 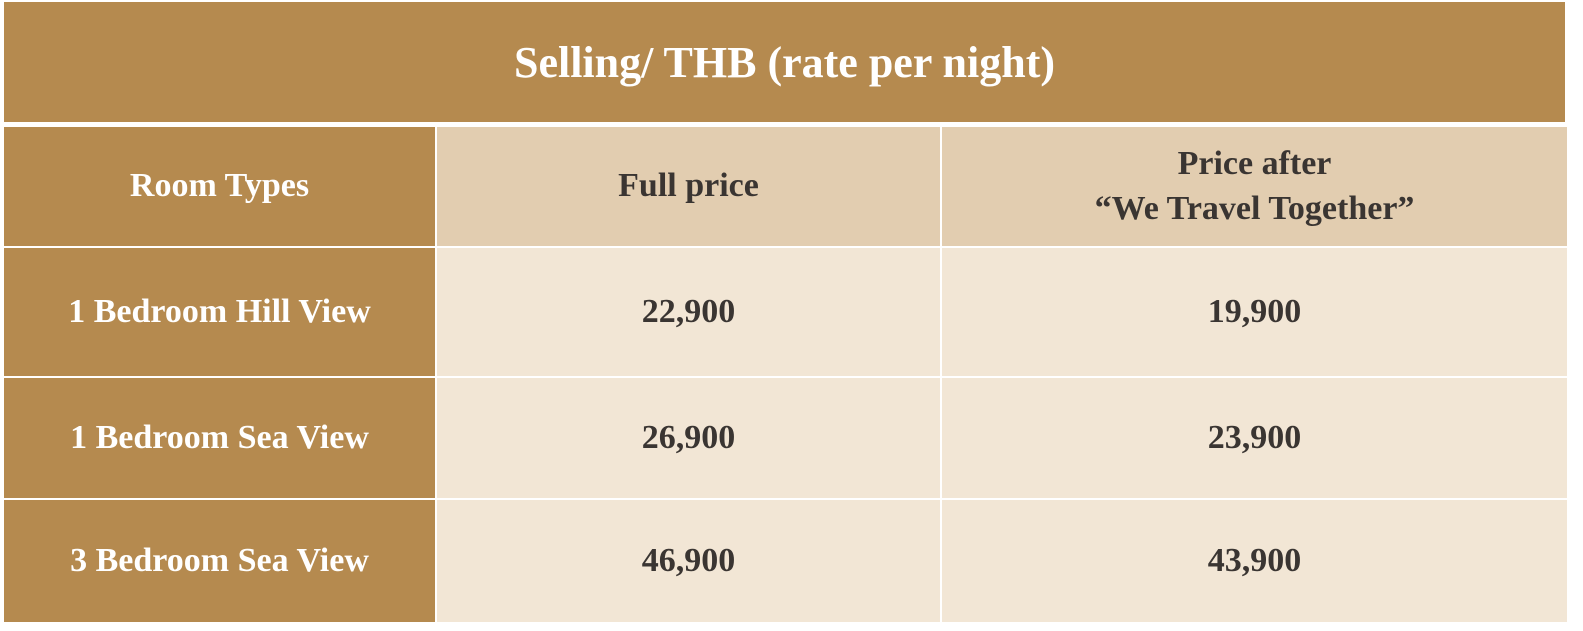 What do you see at coordinates (219, 561) in the screenshot?
I see `room-type: 3 Bedroom Sea View` at bounding box center [219, 561].